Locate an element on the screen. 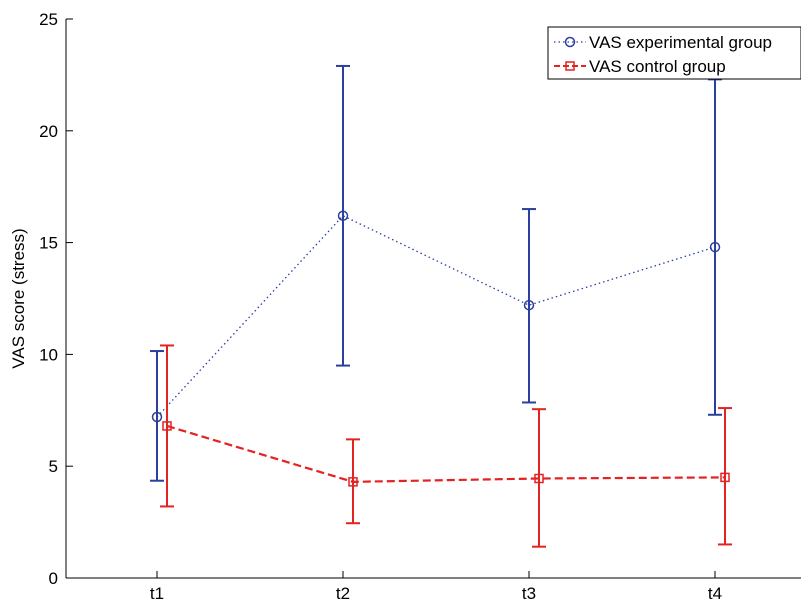 The image size is (801, 602). y-tick-label: 5 is located at coordinates (53, 466).